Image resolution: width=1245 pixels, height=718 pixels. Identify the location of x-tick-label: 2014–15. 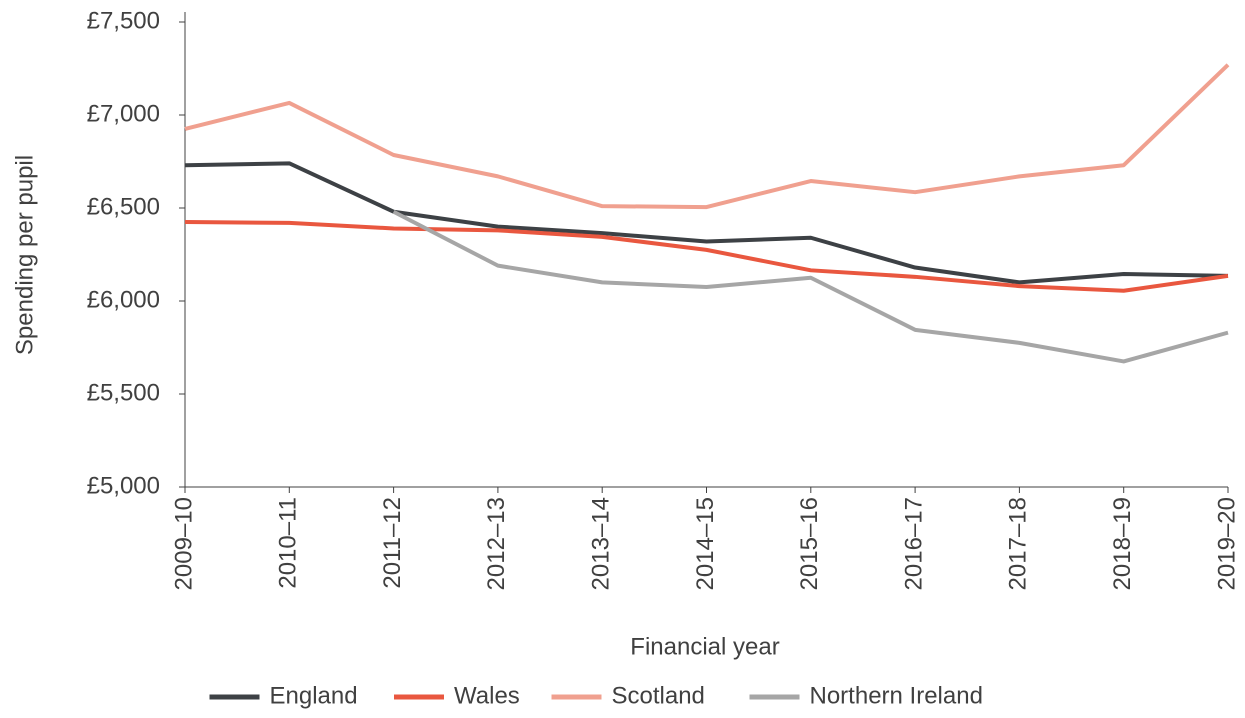
(705, 543).